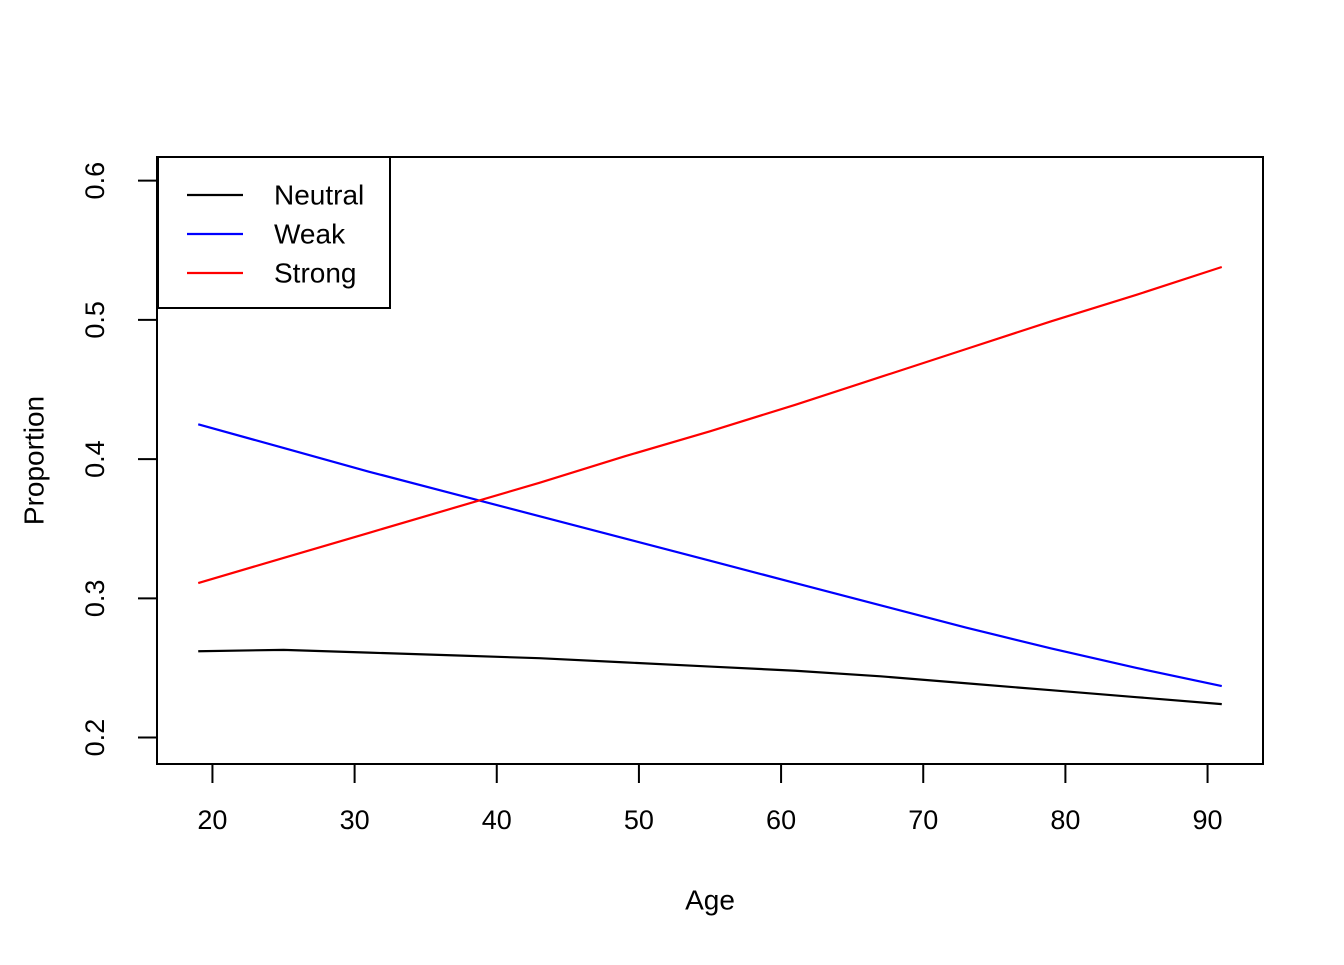 The image size is (1344, 965). Describe the element at coordinates (710, 900) in the screenshot. I see `x-axis-title: Age` at that location.